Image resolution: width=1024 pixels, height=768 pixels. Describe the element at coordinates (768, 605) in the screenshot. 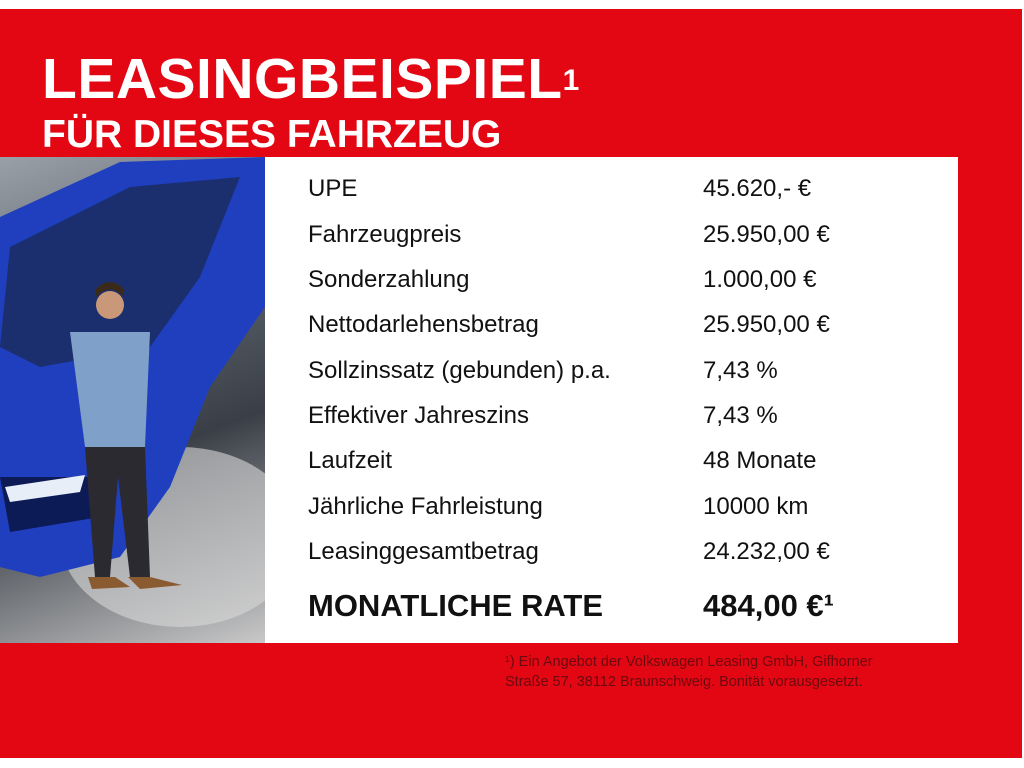

I see `total-value: 484,00 €¹` at that location.